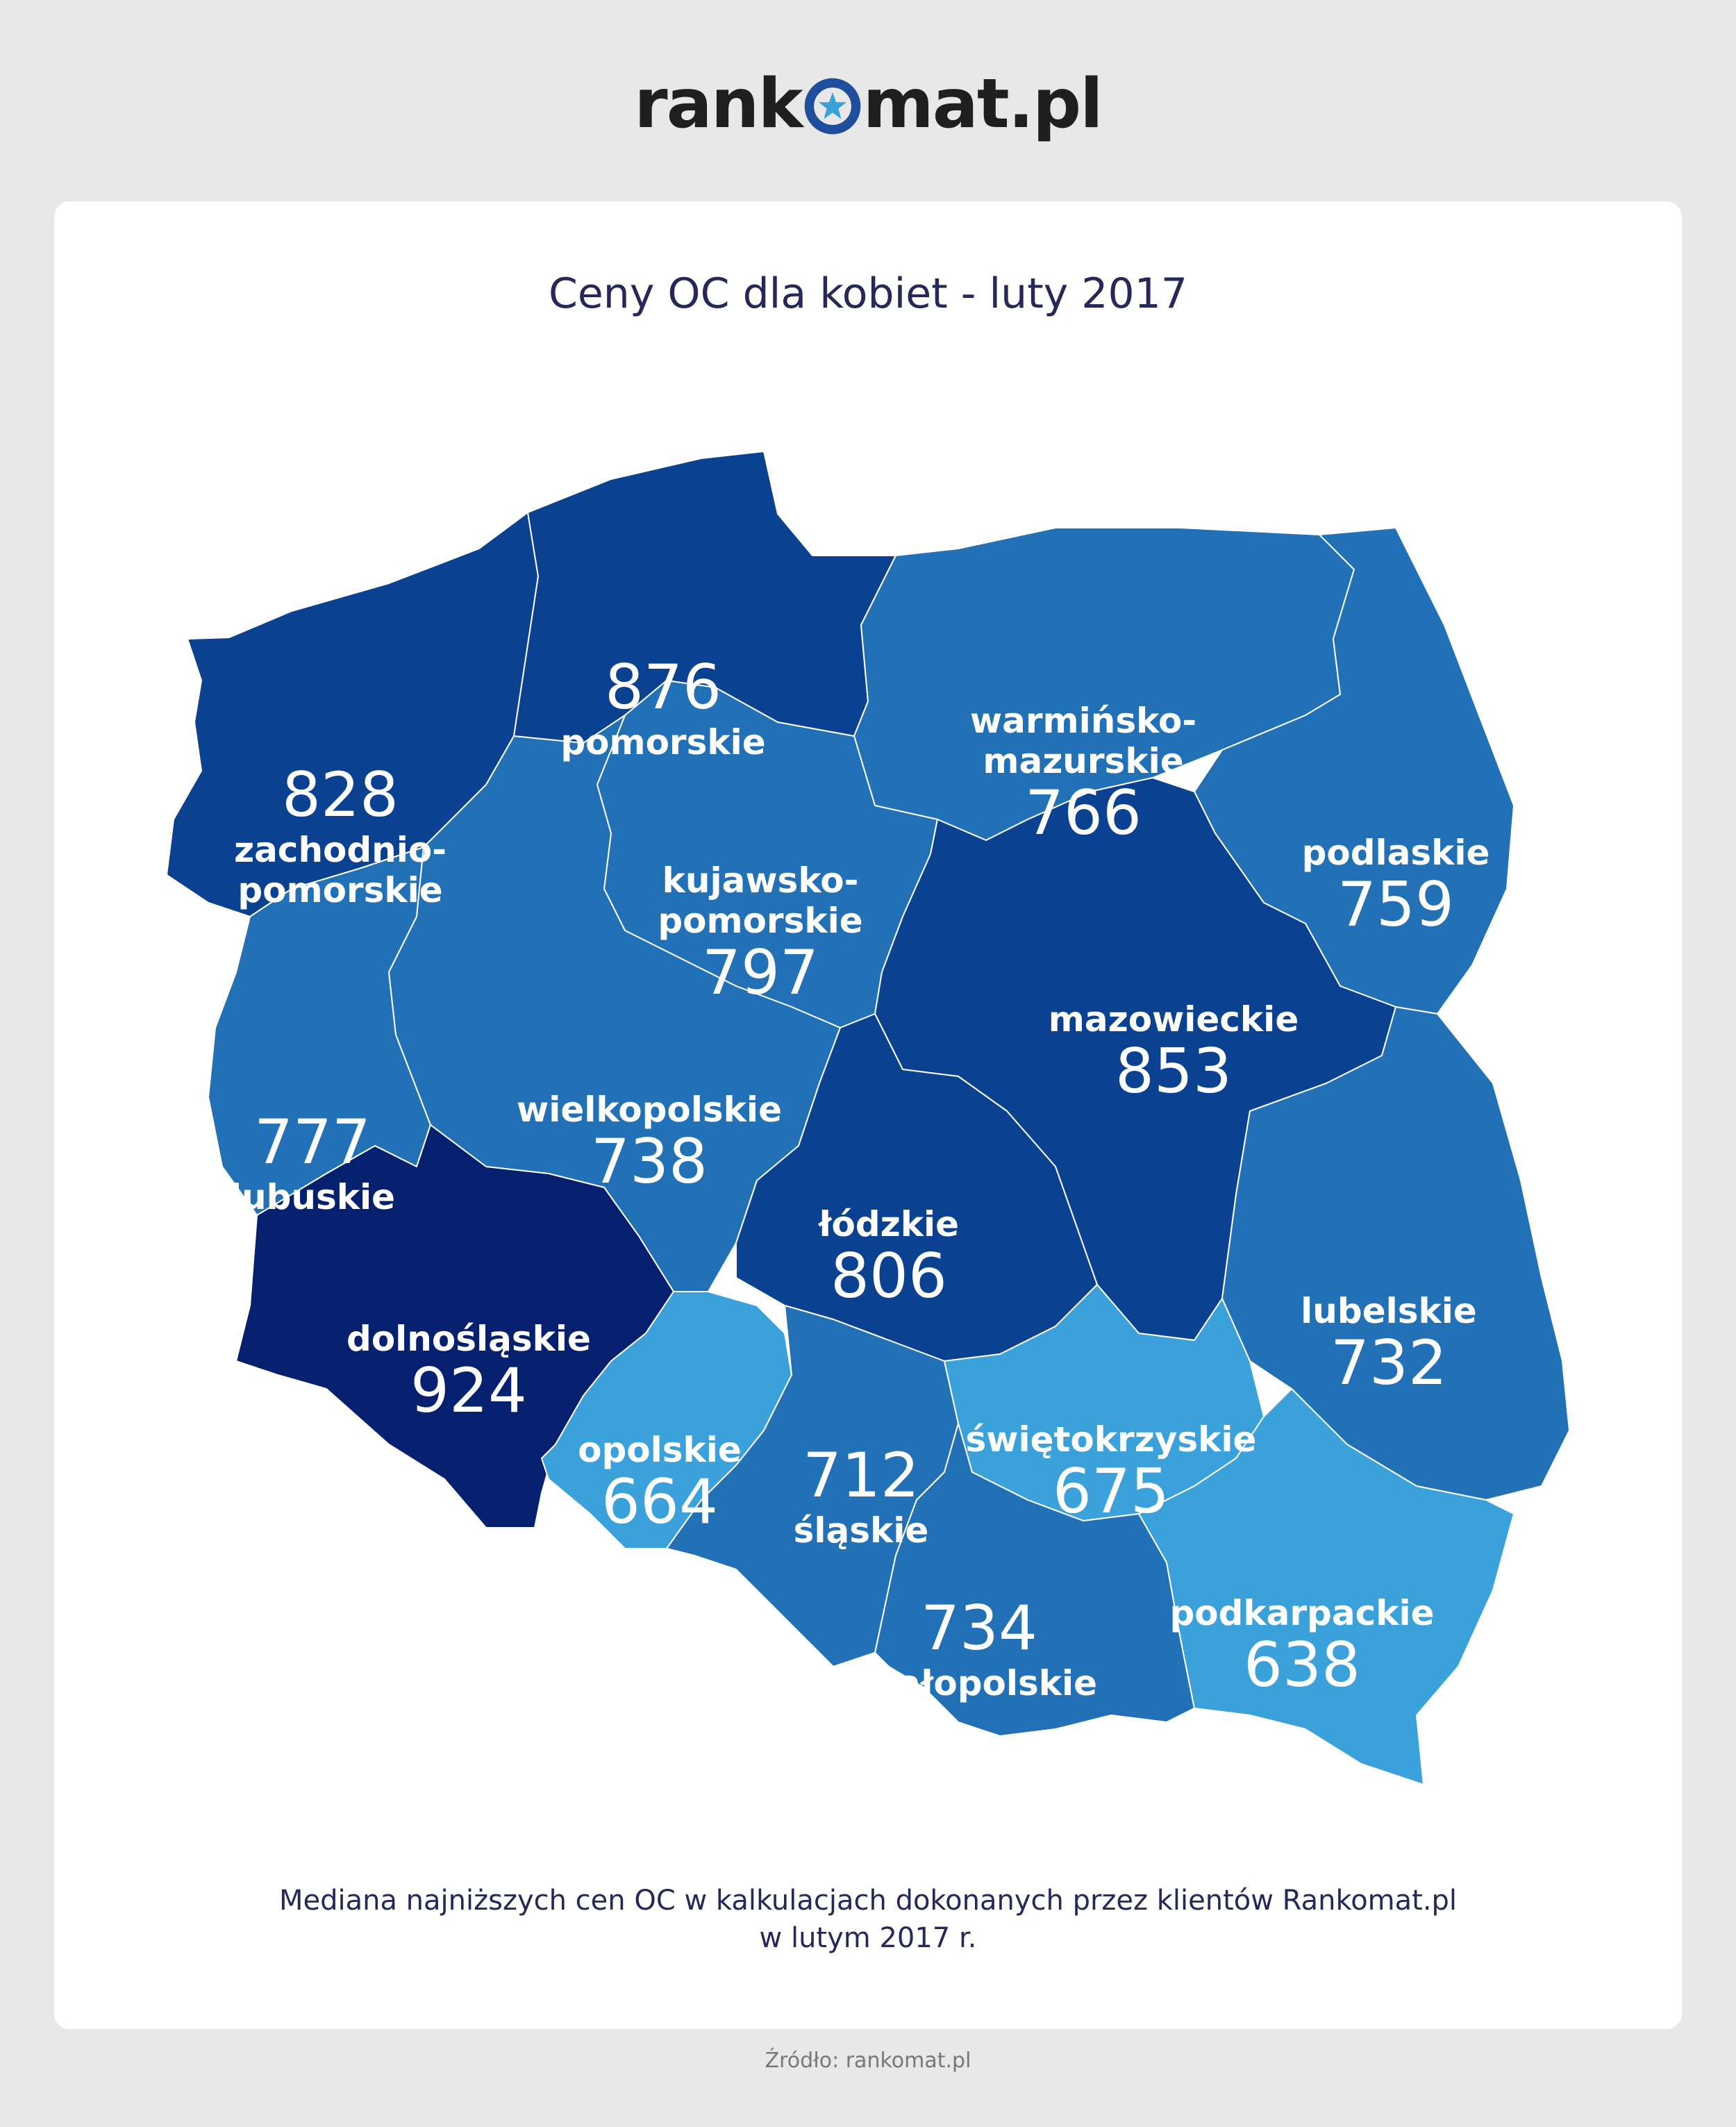  What do you see at coordinates (979, 1683) in the screenshot?
I see `region-name-malopolskie: małopolskie` at bounding box center [979, 1683].